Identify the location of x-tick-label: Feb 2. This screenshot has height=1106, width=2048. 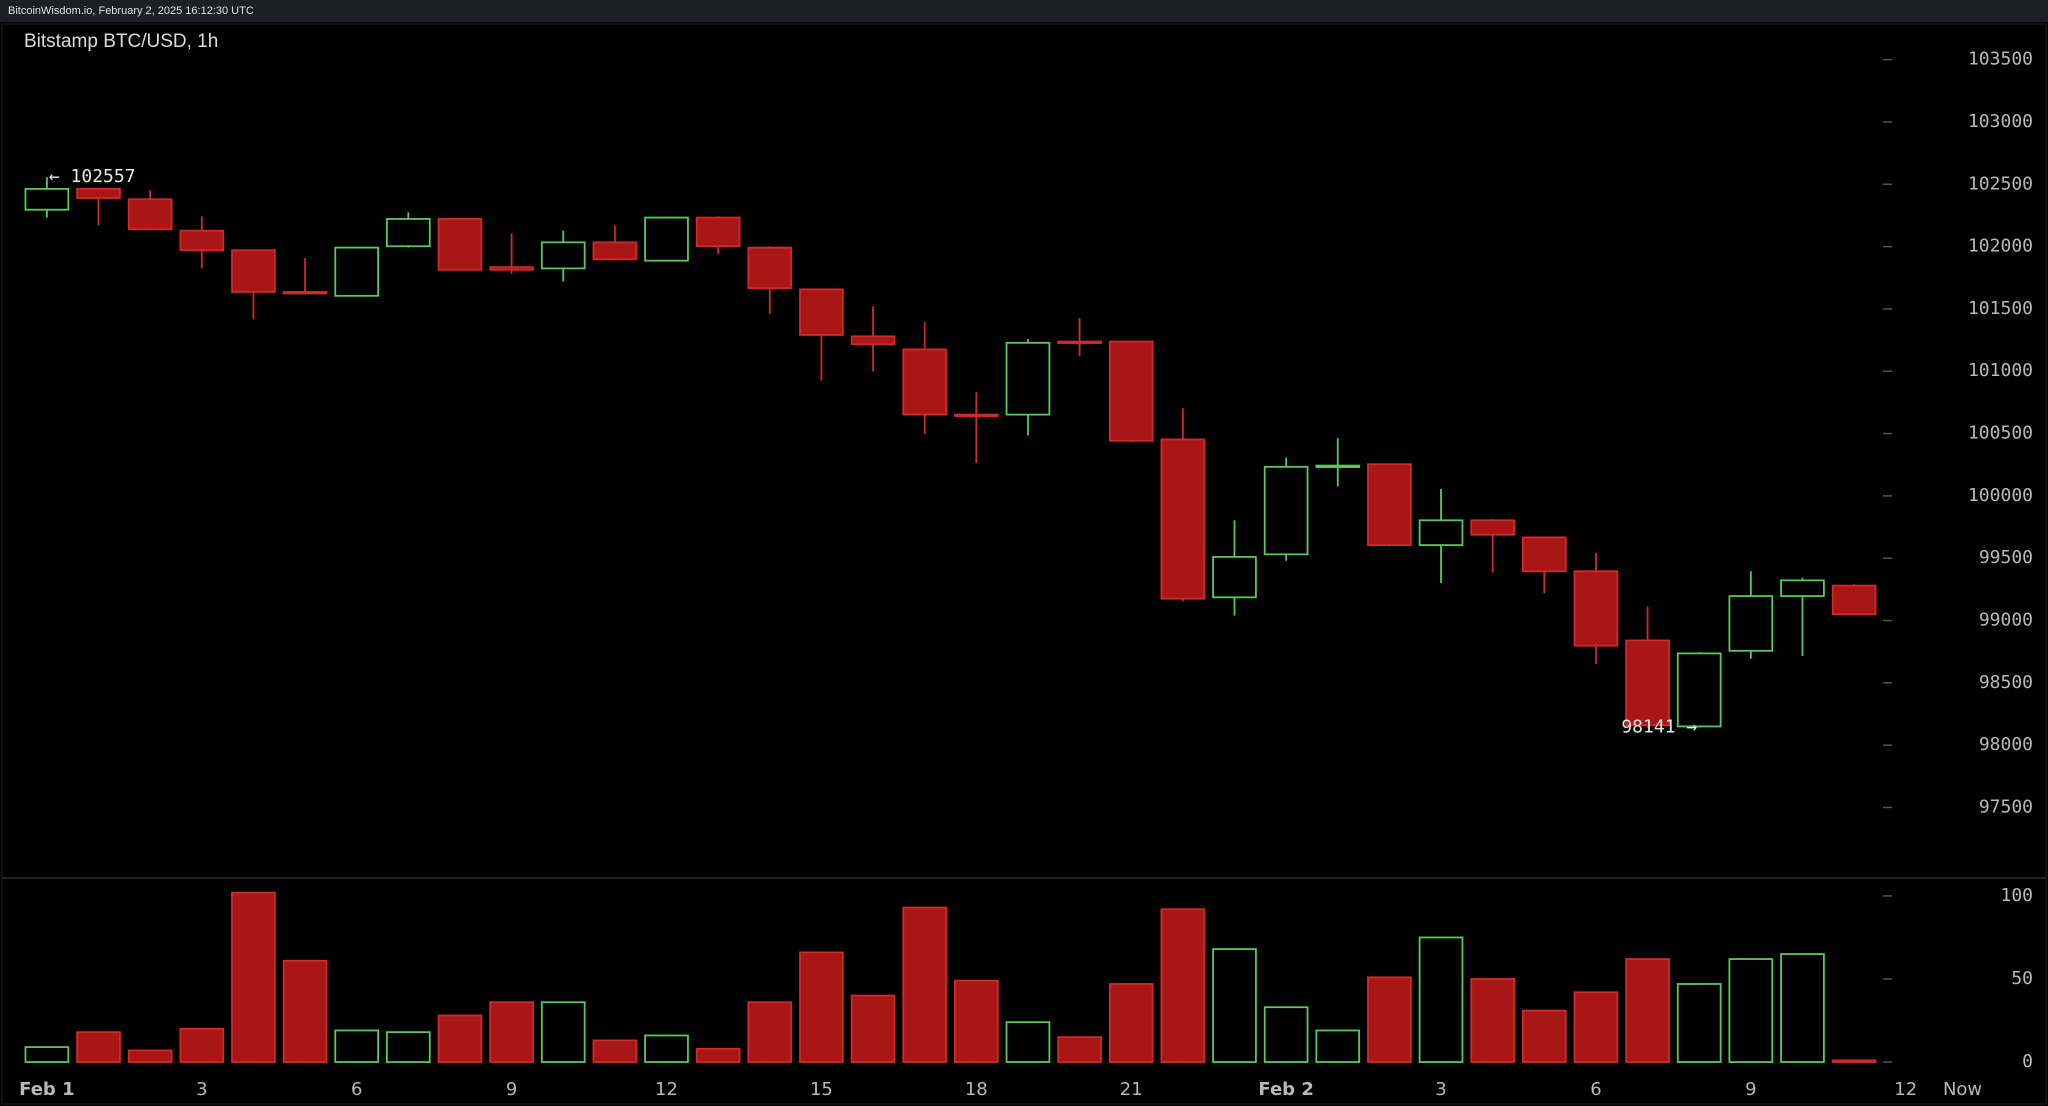
(1285, 1089).